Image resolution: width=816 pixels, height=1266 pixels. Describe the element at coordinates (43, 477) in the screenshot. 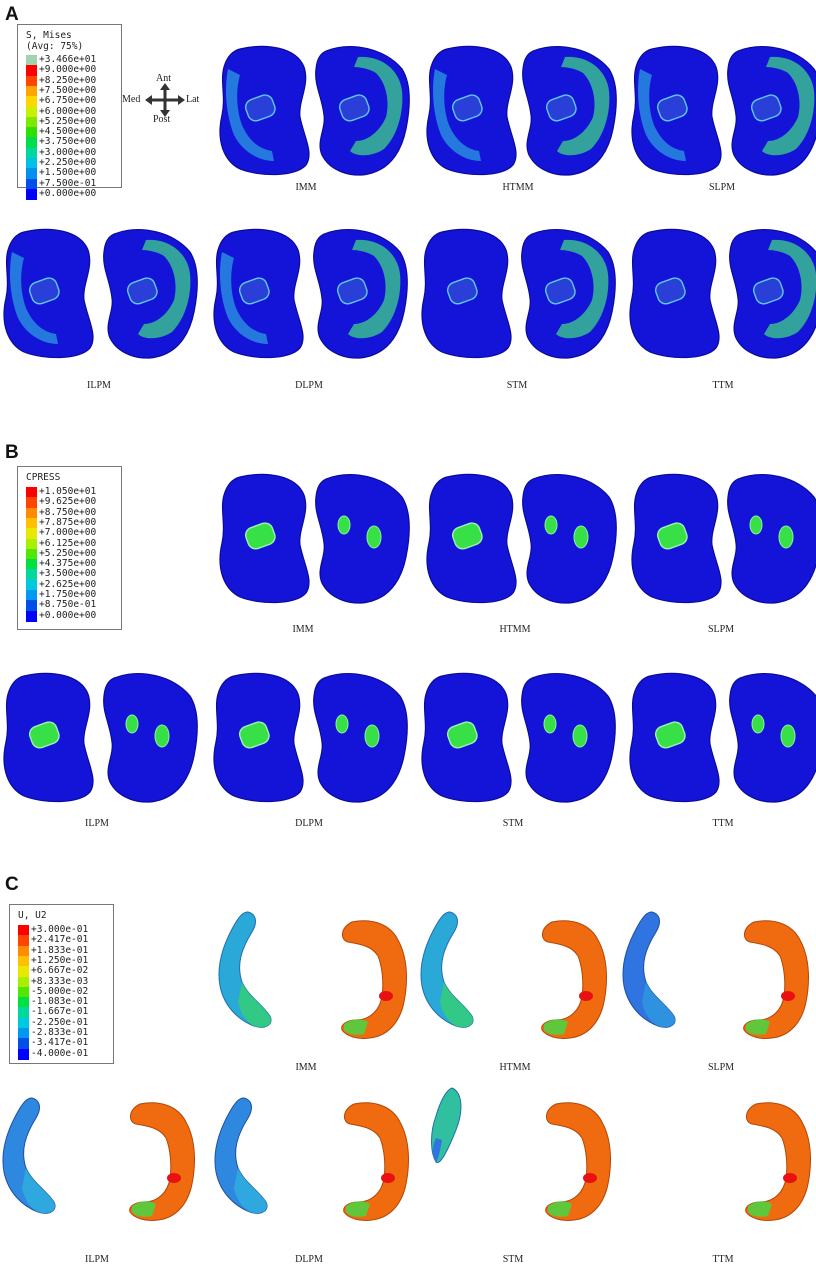

I see `legend-title: CPRESS` at that location.